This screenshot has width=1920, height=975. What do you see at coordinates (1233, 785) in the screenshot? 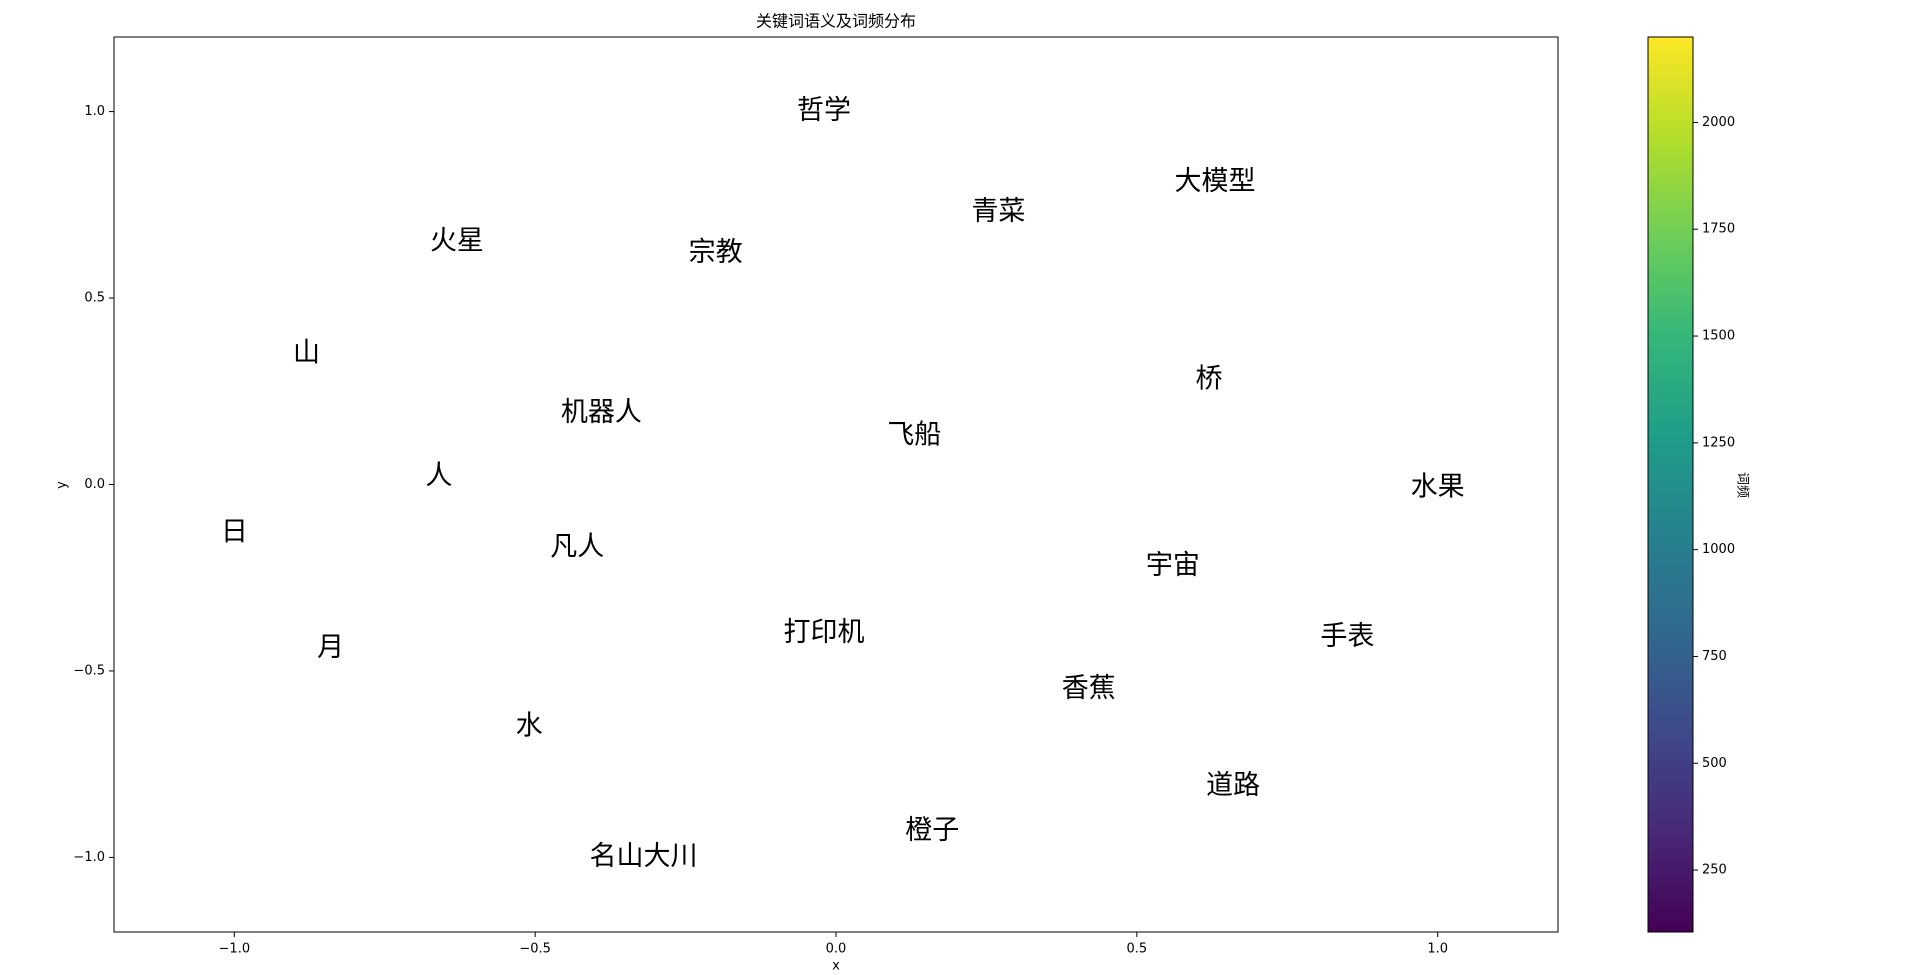
I see `word-point: 道路` at bounding box center [1233, 785].